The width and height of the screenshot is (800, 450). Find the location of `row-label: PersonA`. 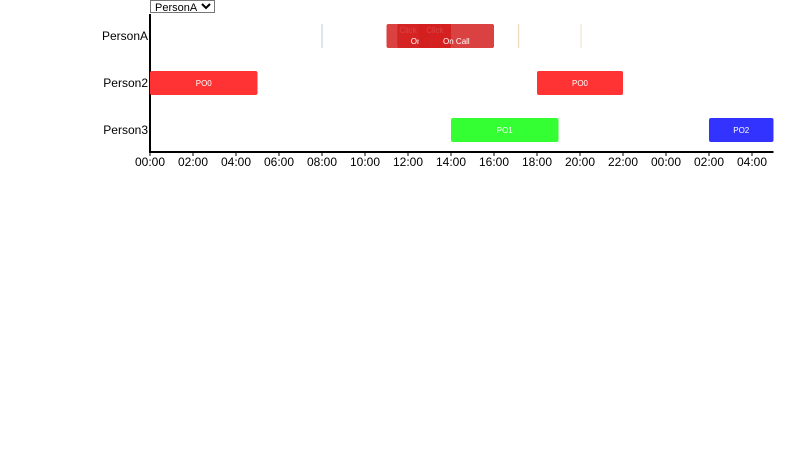

row-label: PersonA is located at coordinates (125, 36).